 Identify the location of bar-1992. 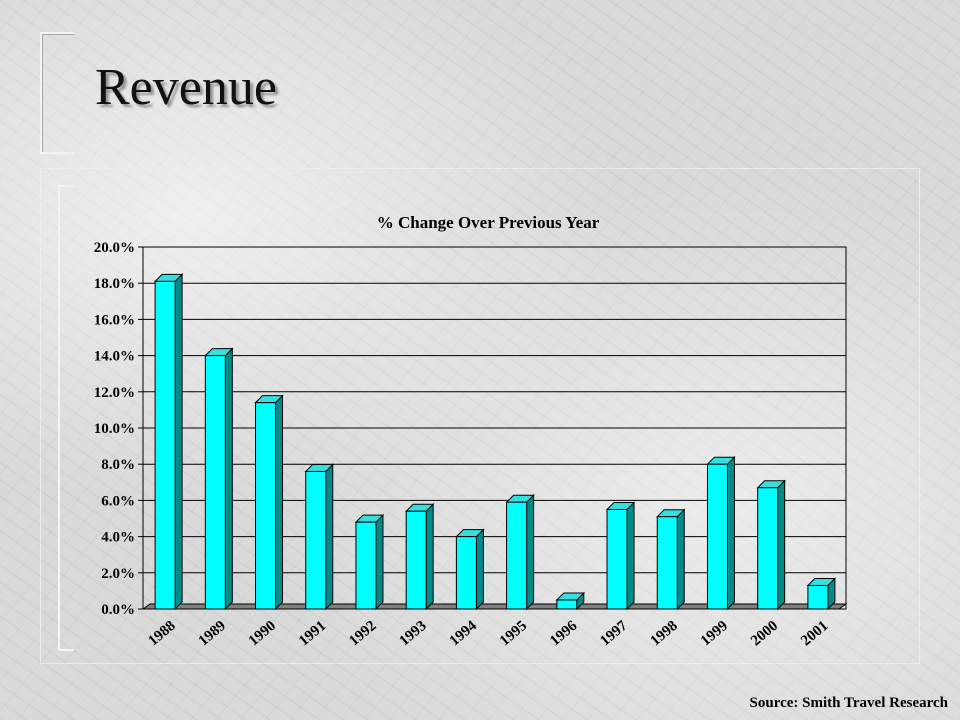
(369, 562).